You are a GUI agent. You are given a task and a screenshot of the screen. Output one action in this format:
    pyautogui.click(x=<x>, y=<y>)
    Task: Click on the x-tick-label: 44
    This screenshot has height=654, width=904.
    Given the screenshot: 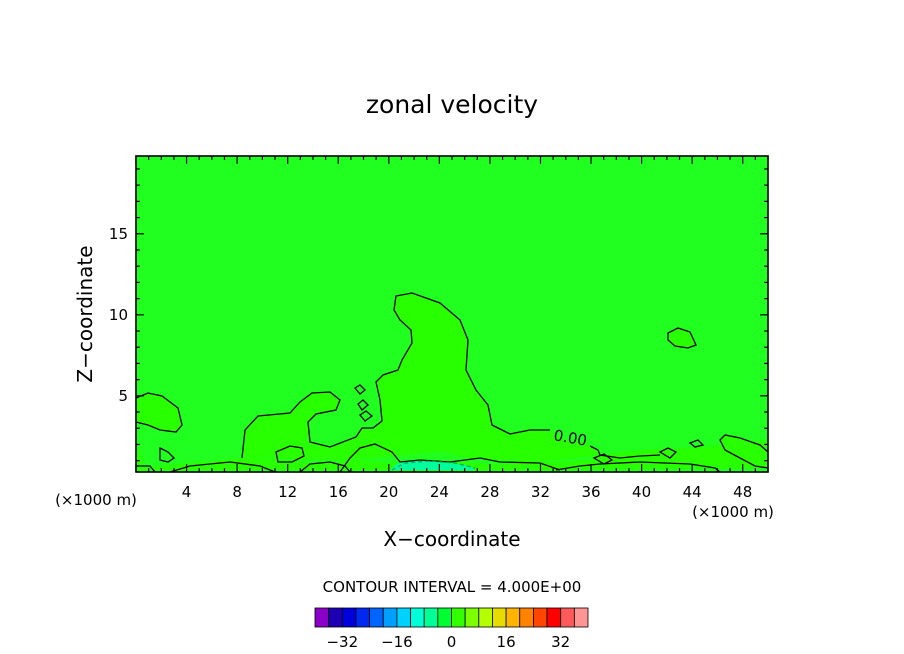 What is the action you would take?
    pyautogui.click(x=692, y=492)
    